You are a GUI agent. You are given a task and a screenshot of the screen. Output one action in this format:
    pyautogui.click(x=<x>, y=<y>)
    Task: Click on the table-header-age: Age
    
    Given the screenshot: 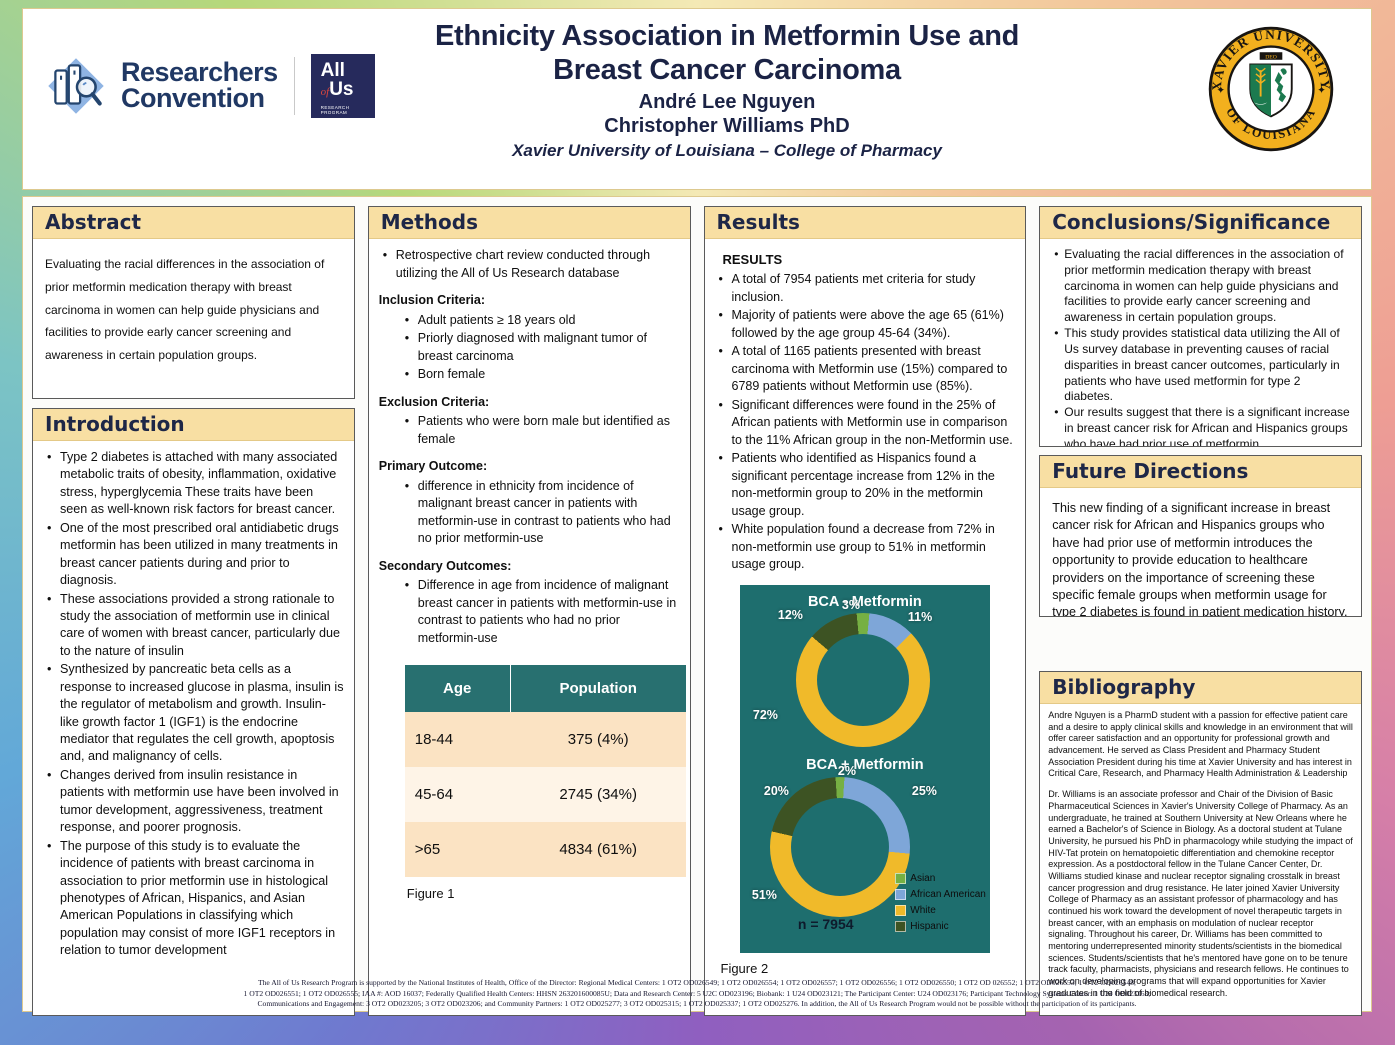 What is the action you would take?
    pyautogui.click(x=457, y=688)
    